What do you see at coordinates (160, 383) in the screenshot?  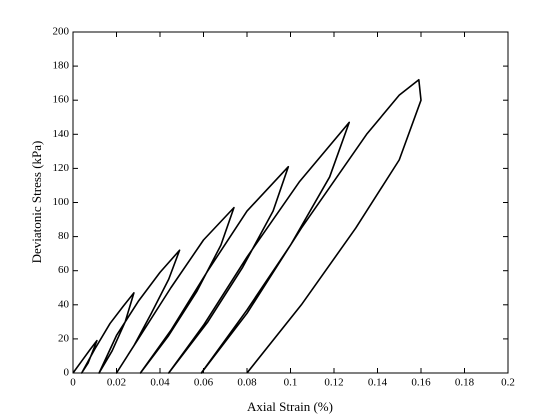 I see `x-tick-label: 0.04` at bounding box center [160, 383].